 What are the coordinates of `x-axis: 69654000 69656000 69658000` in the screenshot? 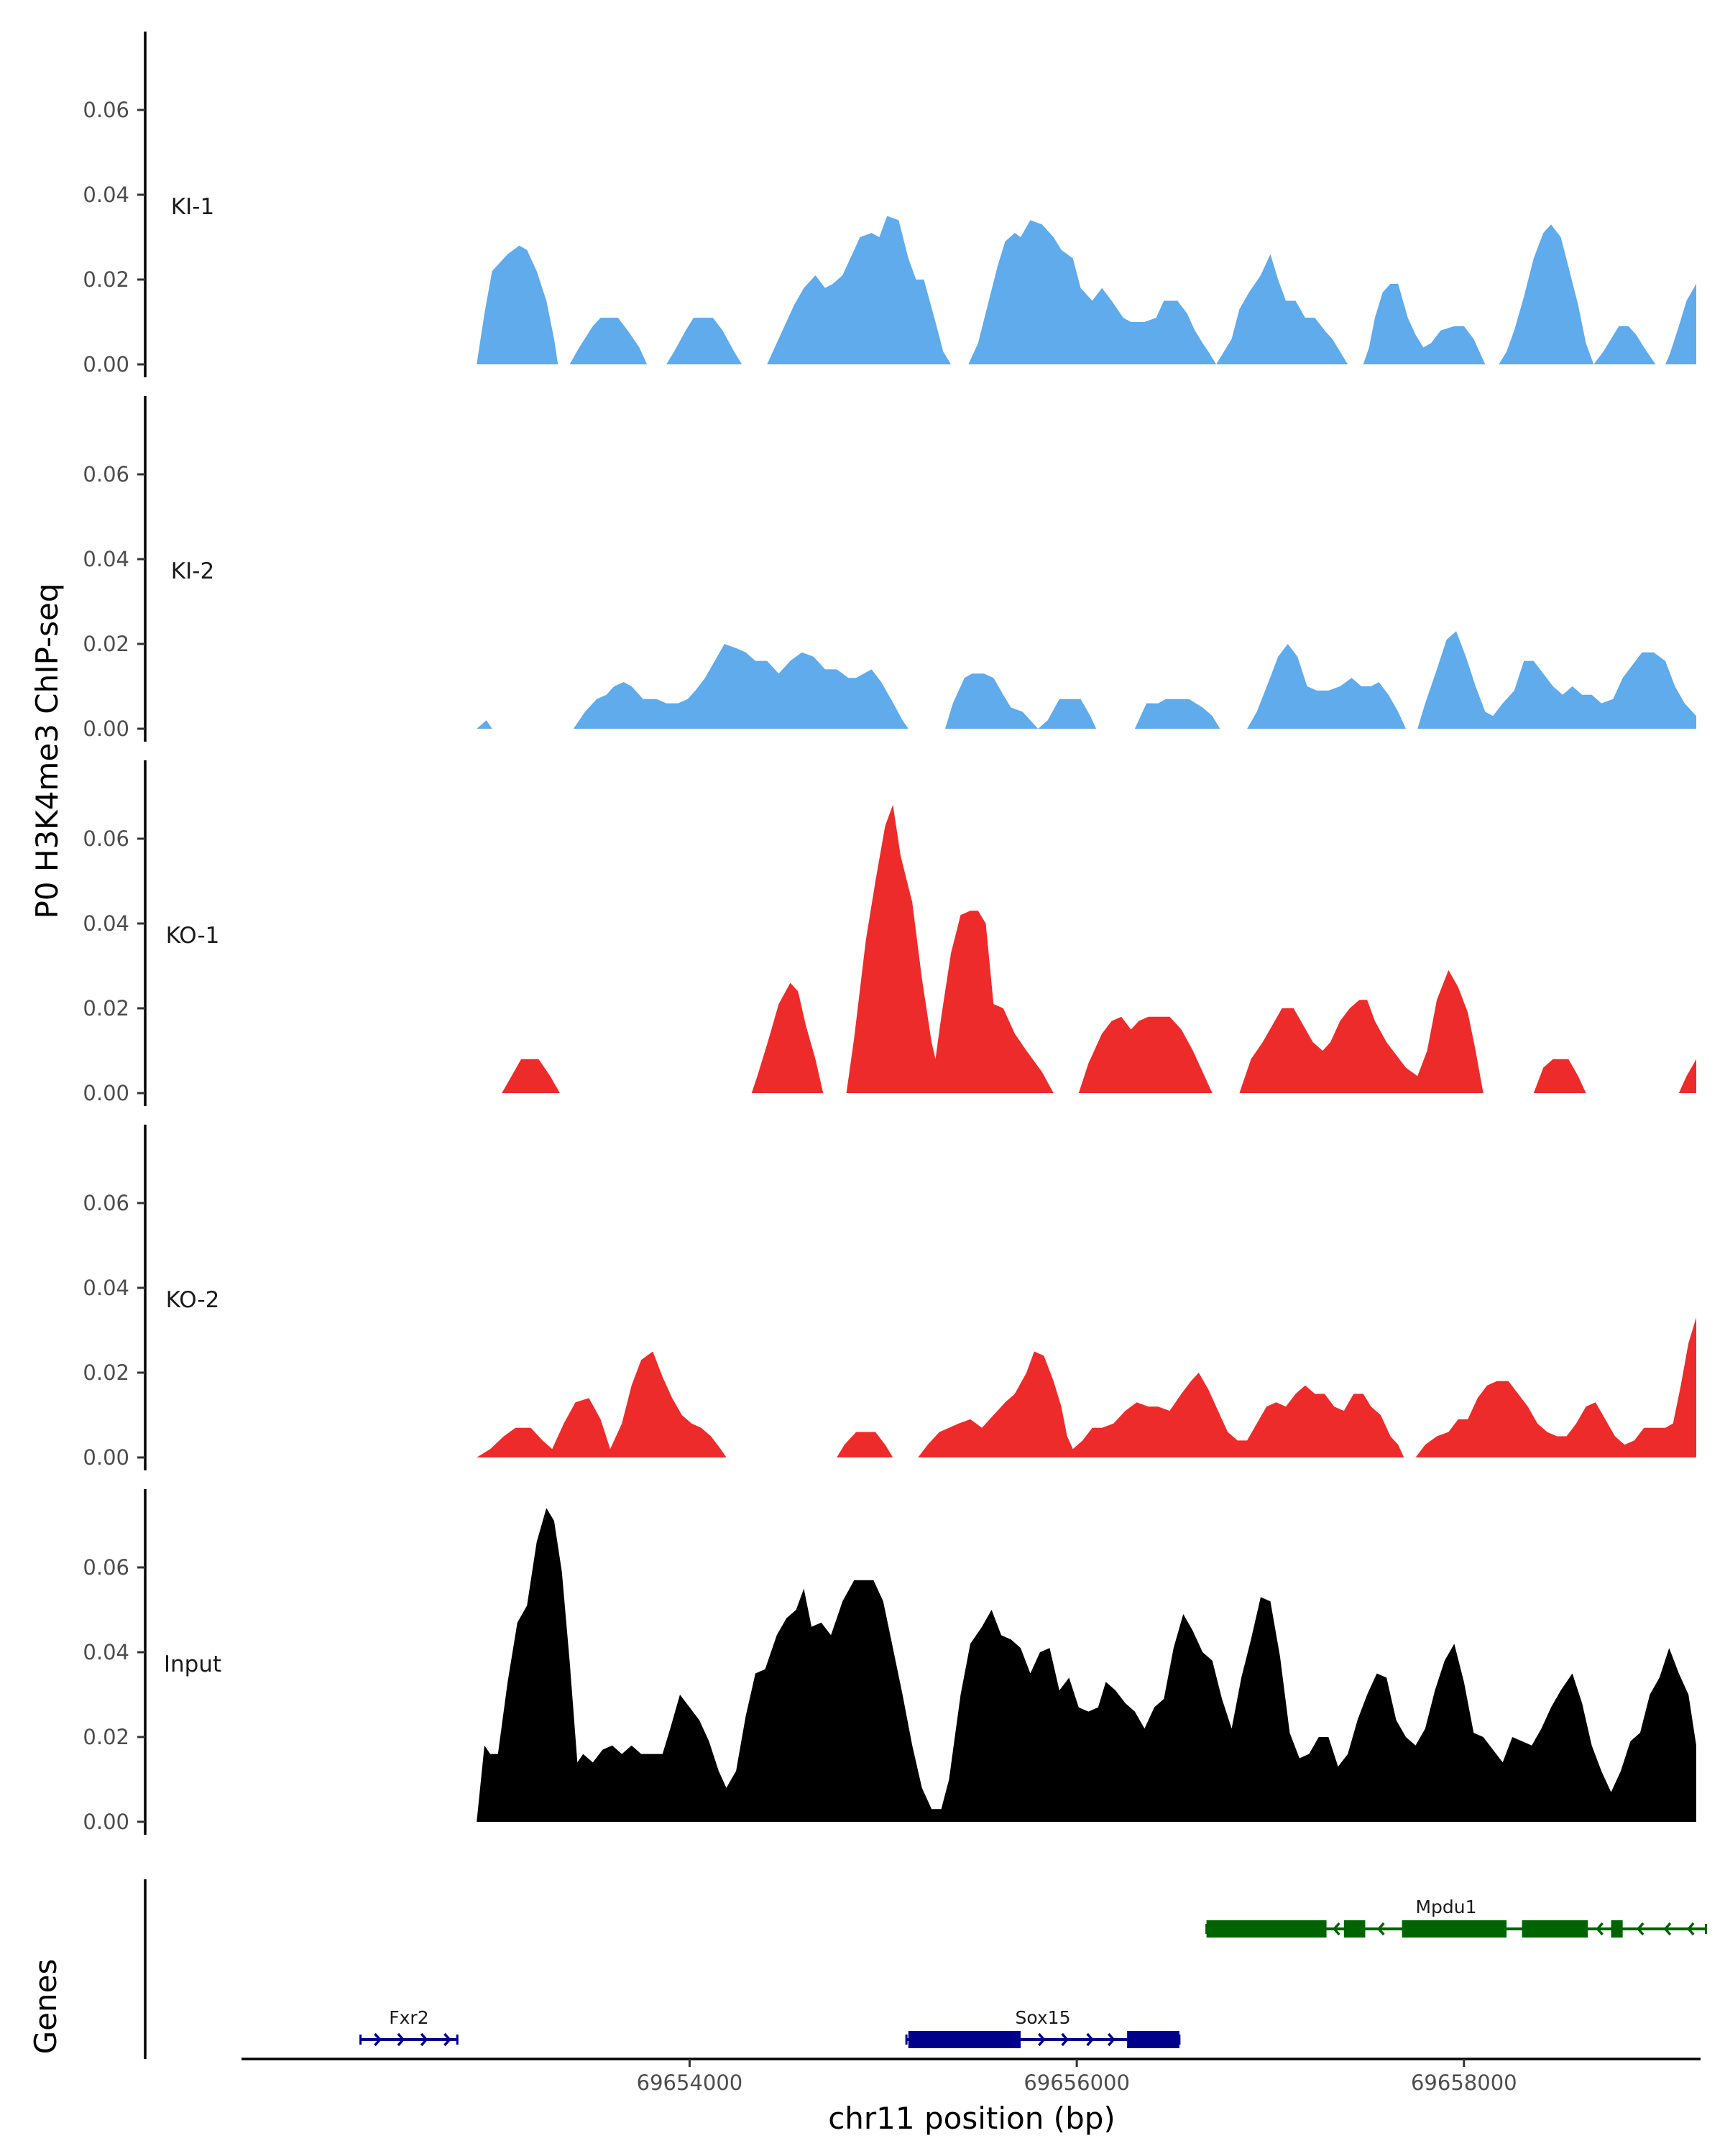 It's located at (971, 2076).